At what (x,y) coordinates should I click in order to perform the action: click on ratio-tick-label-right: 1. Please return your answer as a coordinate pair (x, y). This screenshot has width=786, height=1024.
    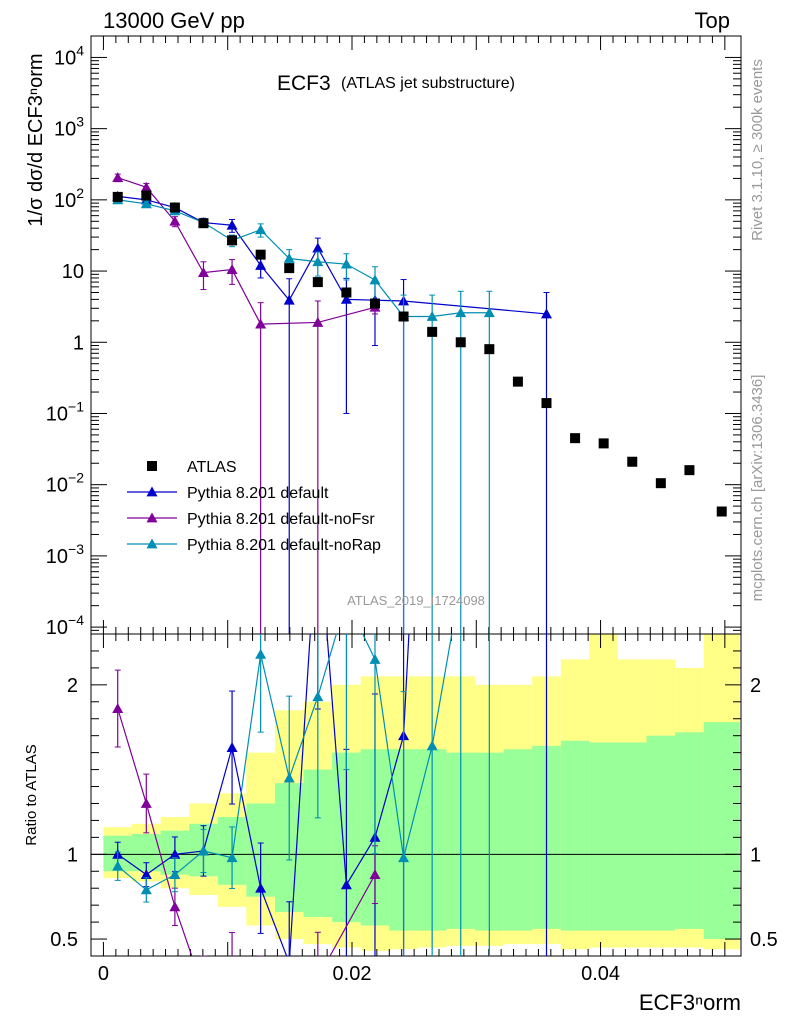
    Looking at the image, I should click on (755, 855).